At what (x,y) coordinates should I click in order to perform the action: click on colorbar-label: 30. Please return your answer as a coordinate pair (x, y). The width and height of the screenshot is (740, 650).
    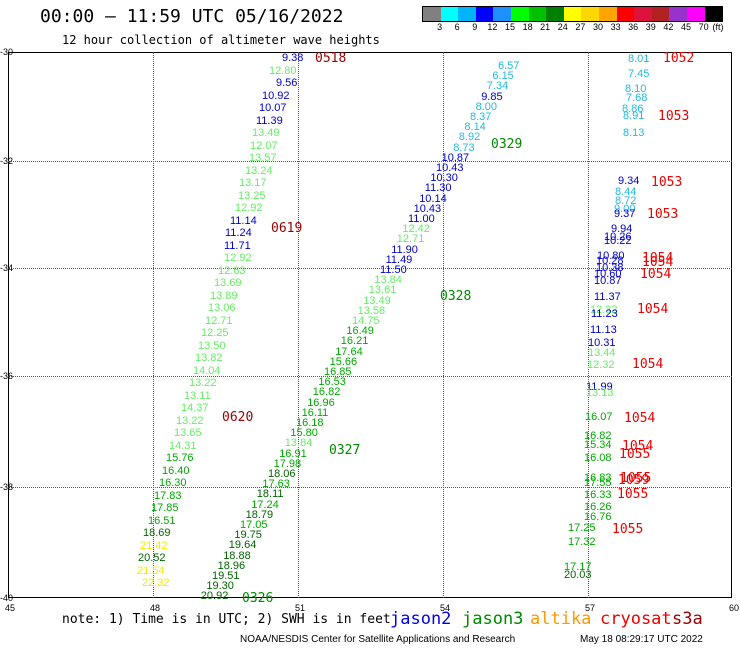
    Looking at the image, I should click on (598, 27).